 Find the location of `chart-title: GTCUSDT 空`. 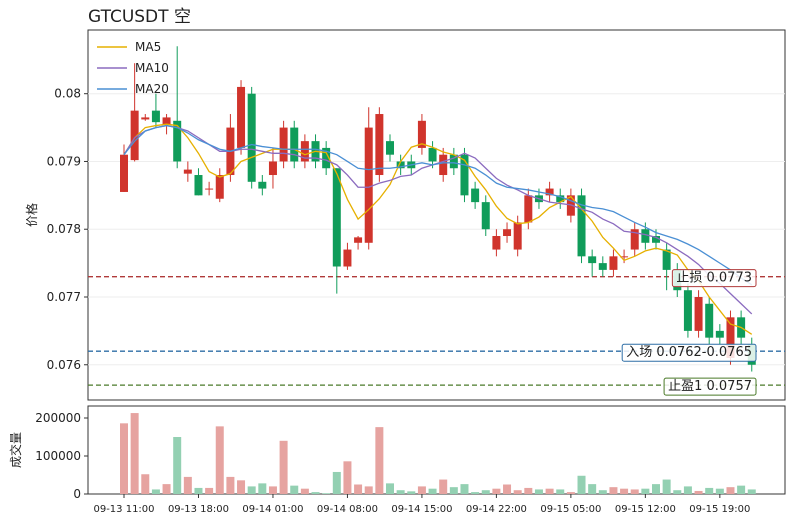

chart-title: GTCUSDT 空 is located at coordinates (139, 17).